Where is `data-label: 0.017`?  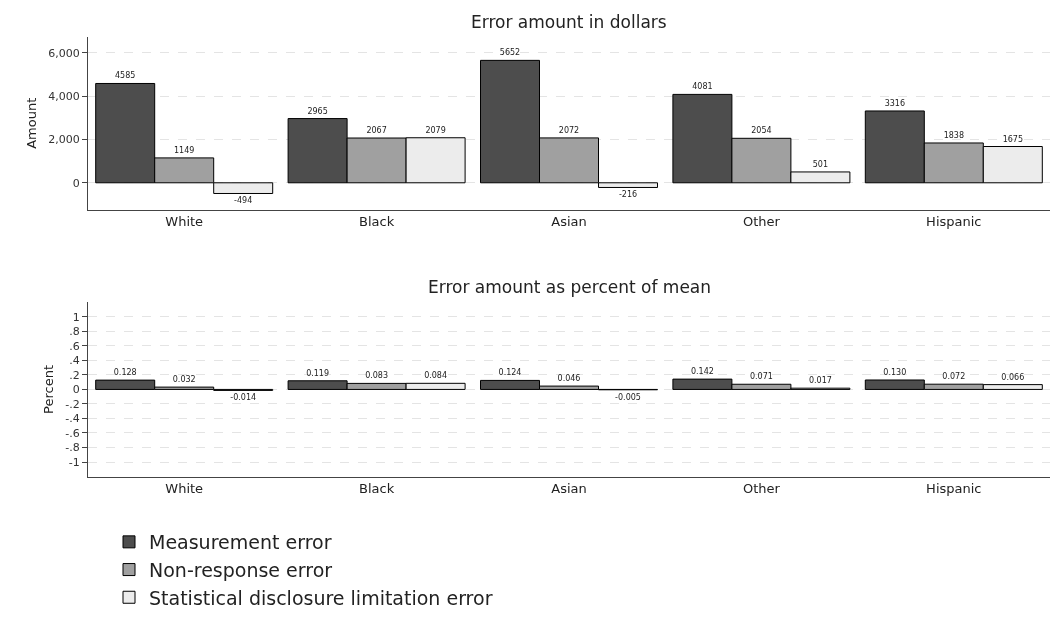 data-label: 0.017 is located at coordinates (820, 381).